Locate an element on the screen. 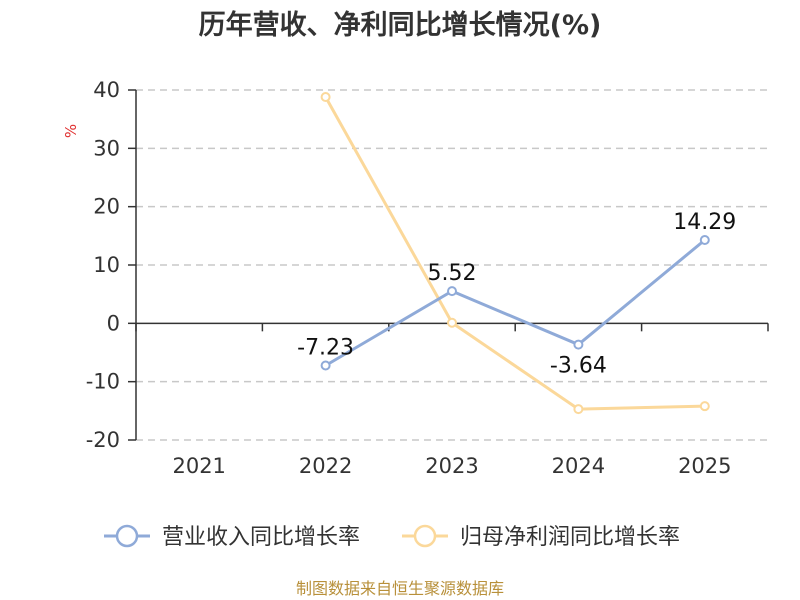 The width and height of the screenshot is (800, 600). x-tick-label: 2025 is located at coordinates (704, 466).